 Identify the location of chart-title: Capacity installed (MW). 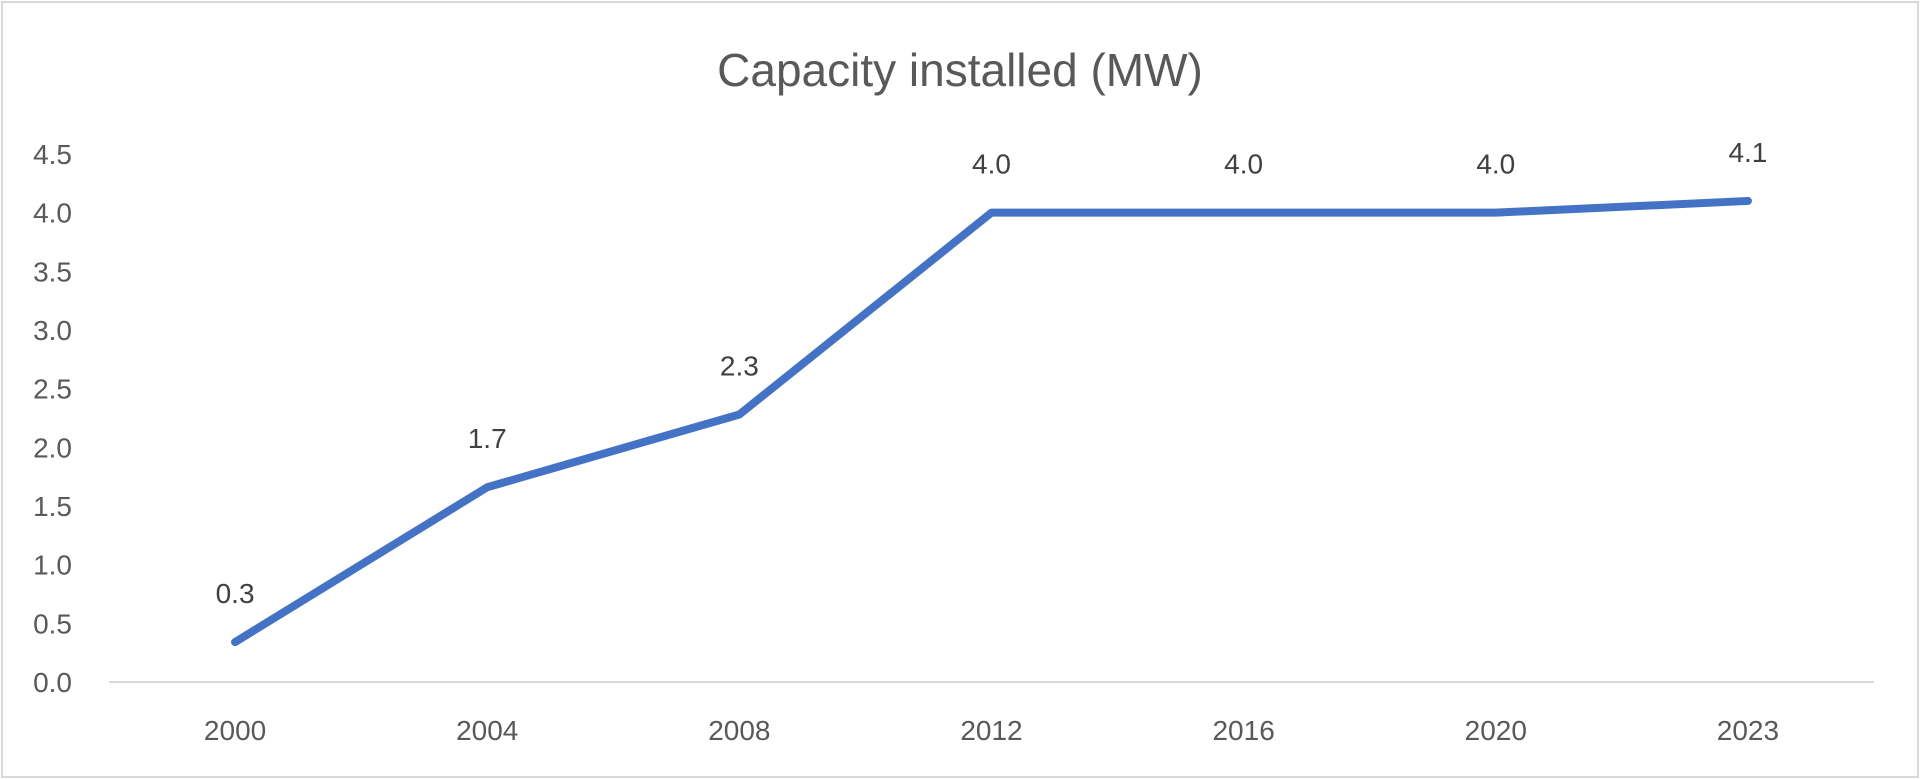
(960, 70).